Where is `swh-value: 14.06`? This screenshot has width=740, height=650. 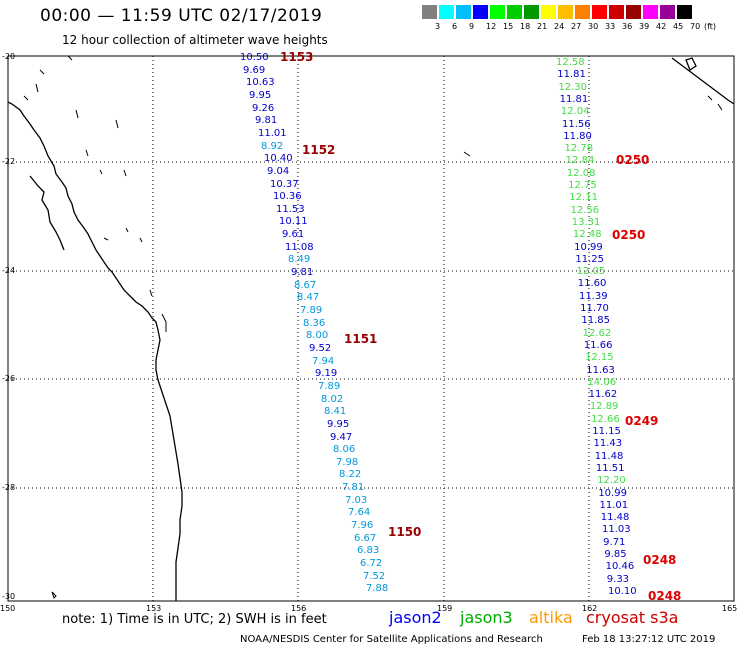
swh-value: 14.06 is located at coordinates (602, 382).